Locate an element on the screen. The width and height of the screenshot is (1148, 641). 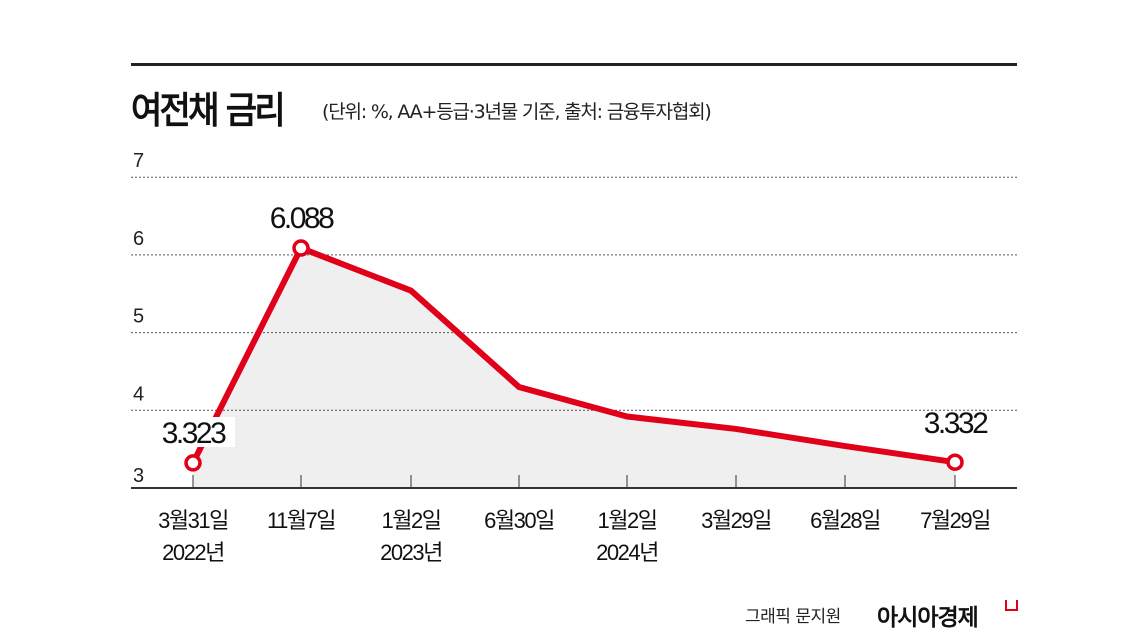
x-tick-label: 6월30일 is located at coordinates (519, 520).